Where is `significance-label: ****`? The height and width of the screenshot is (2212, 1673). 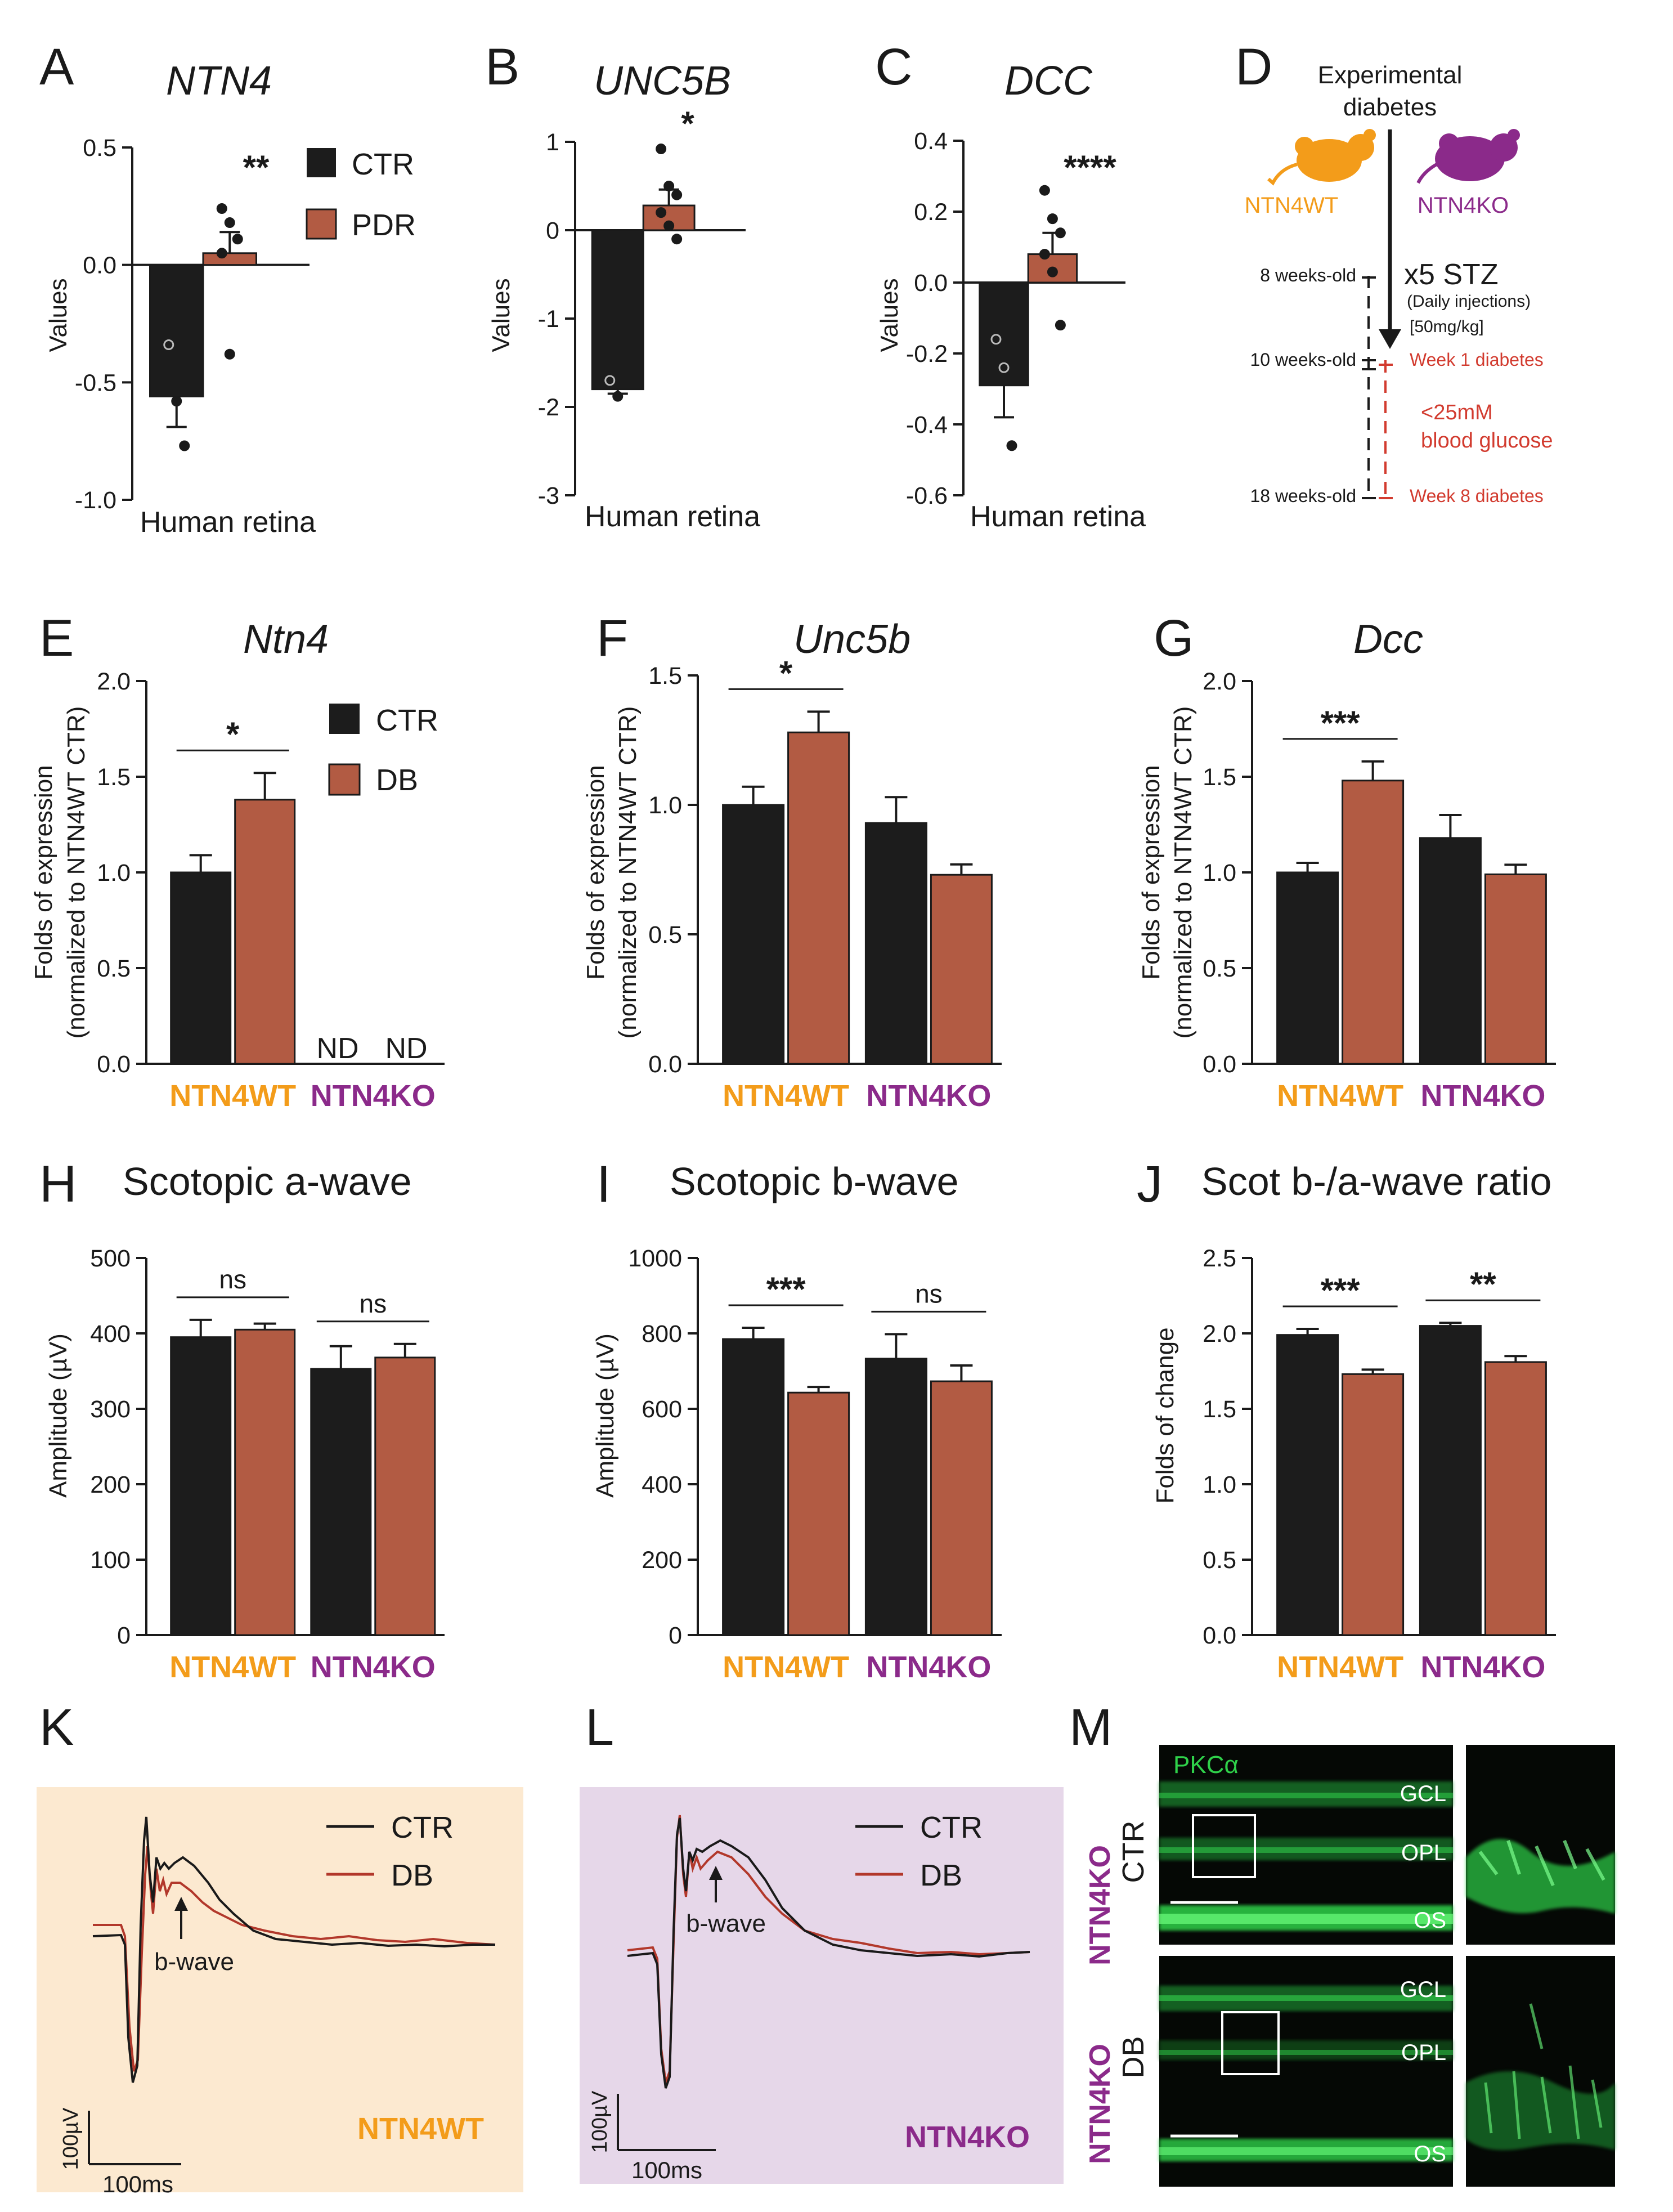 significance-label: **** is located at coordinates (1090, 167).